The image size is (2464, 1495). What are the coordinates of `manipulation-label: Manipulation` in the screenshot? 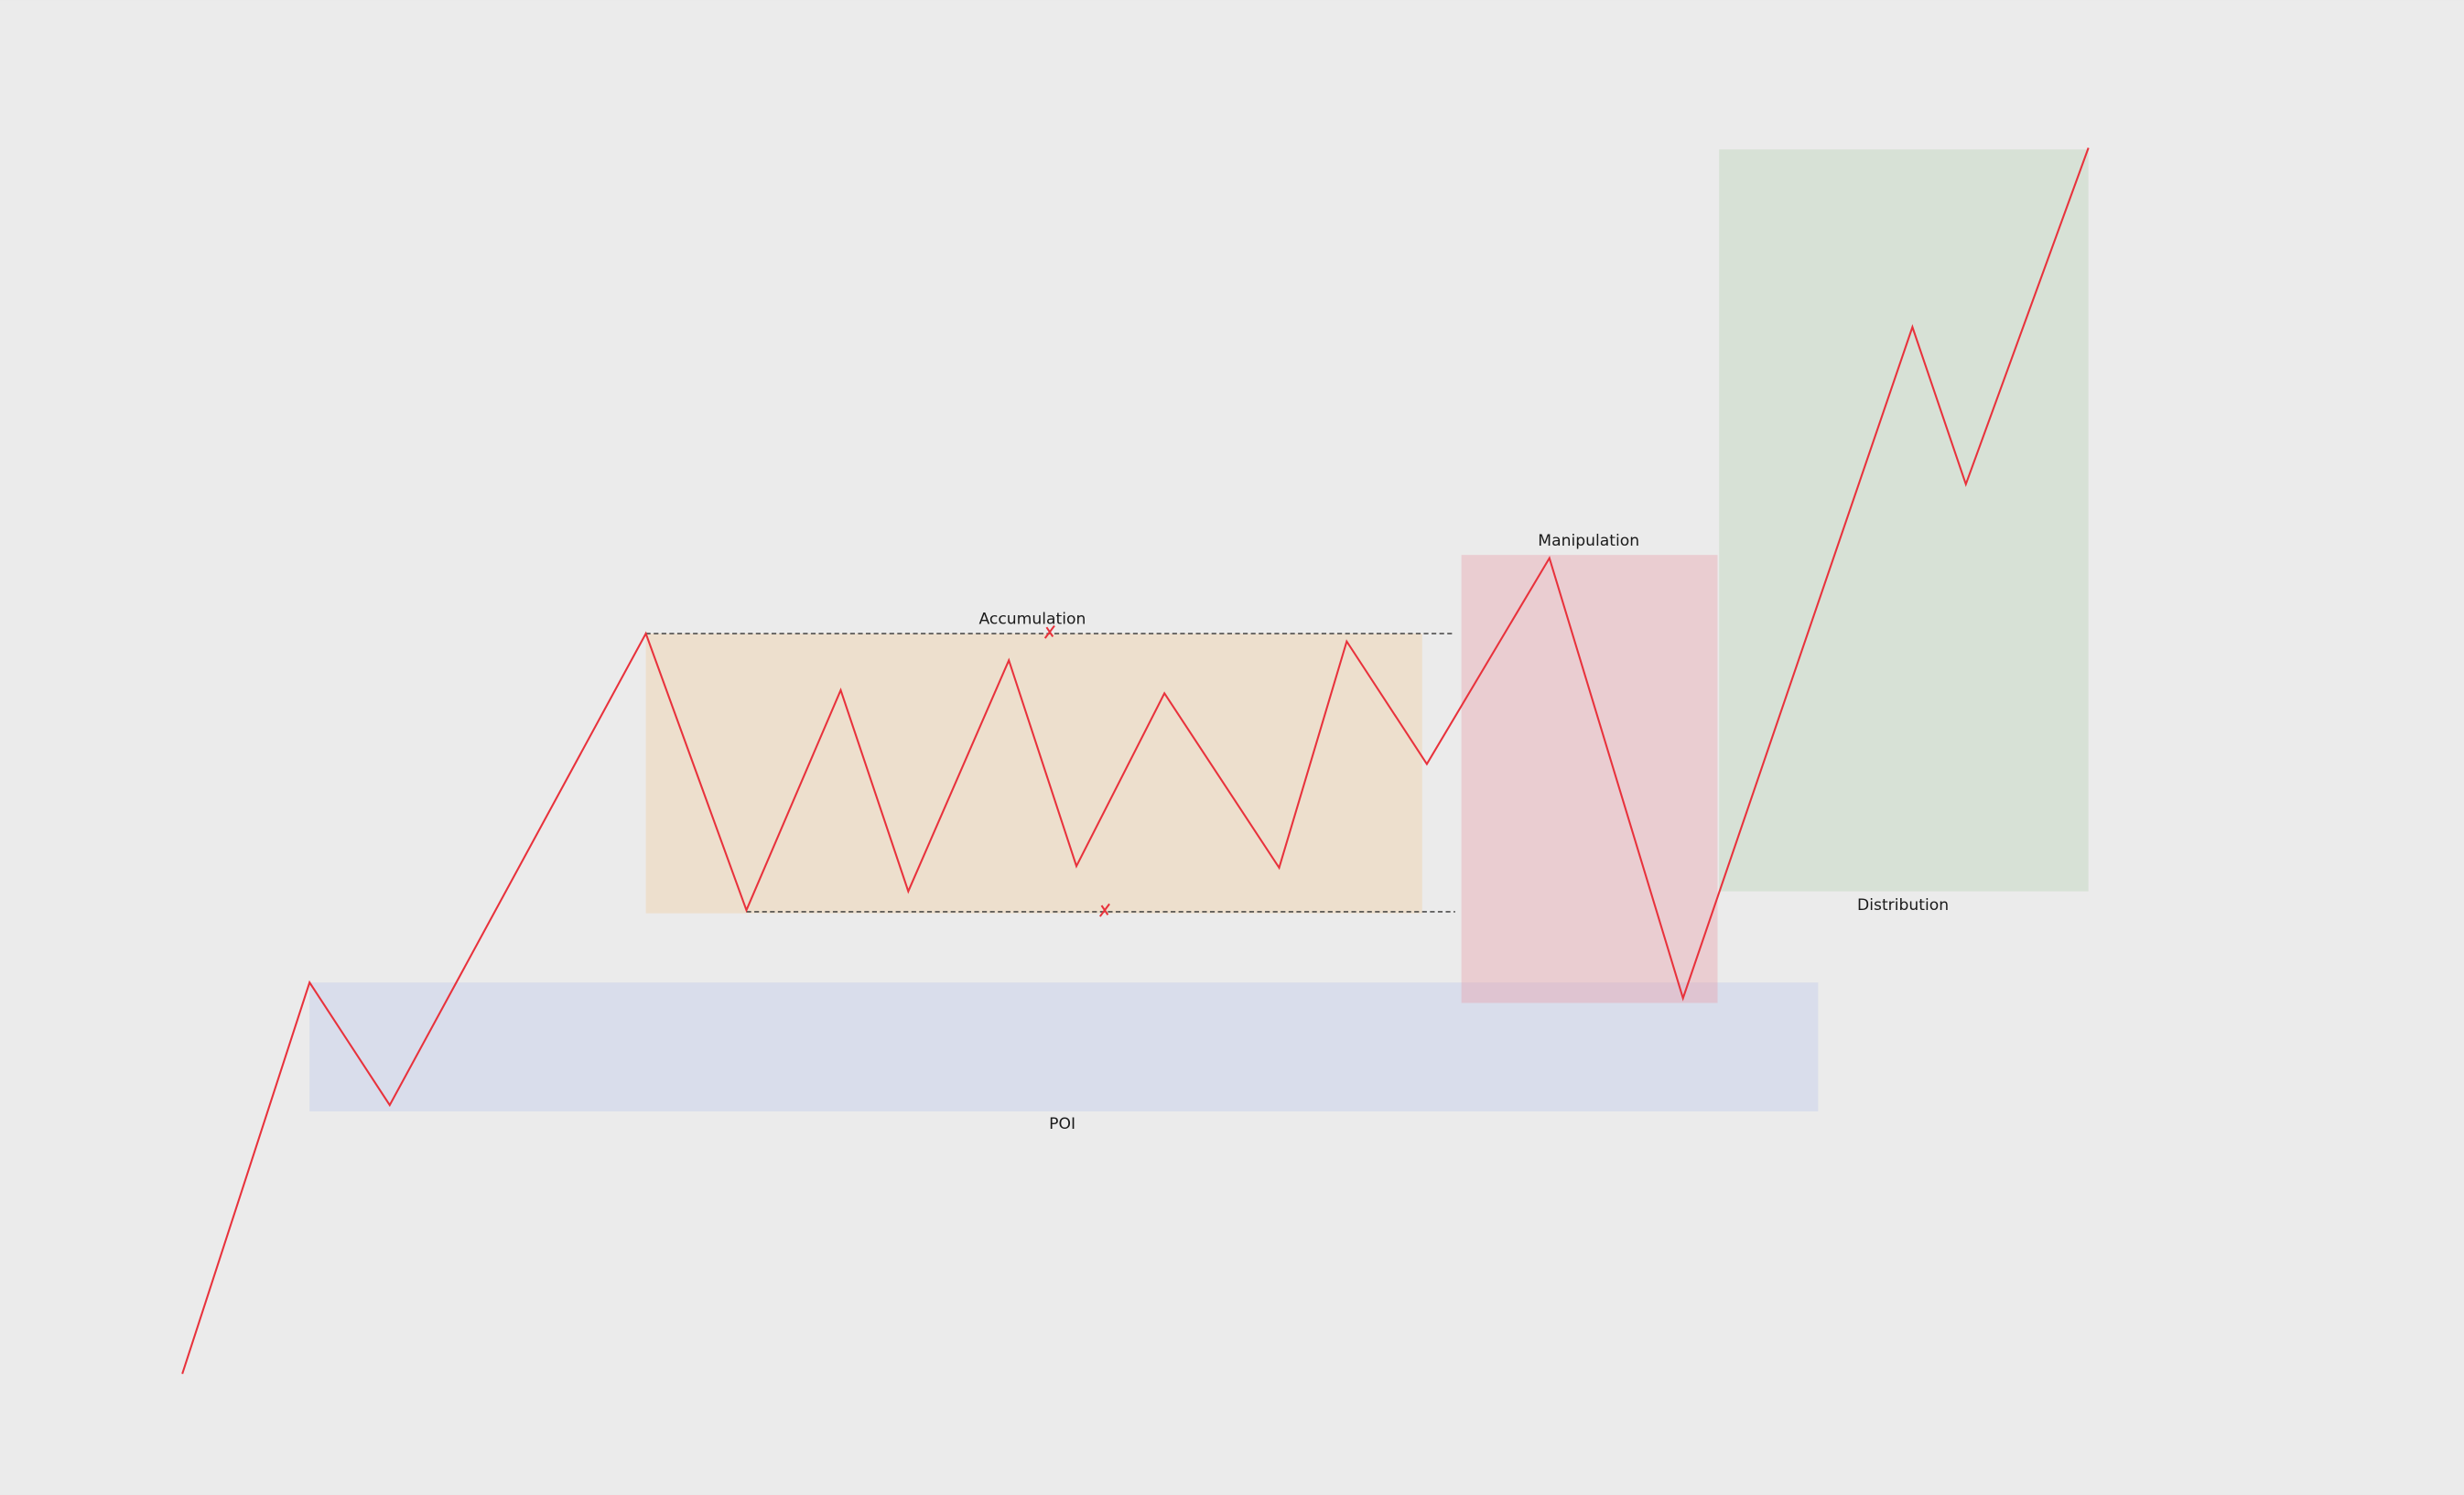 It's located at (1588, 541).